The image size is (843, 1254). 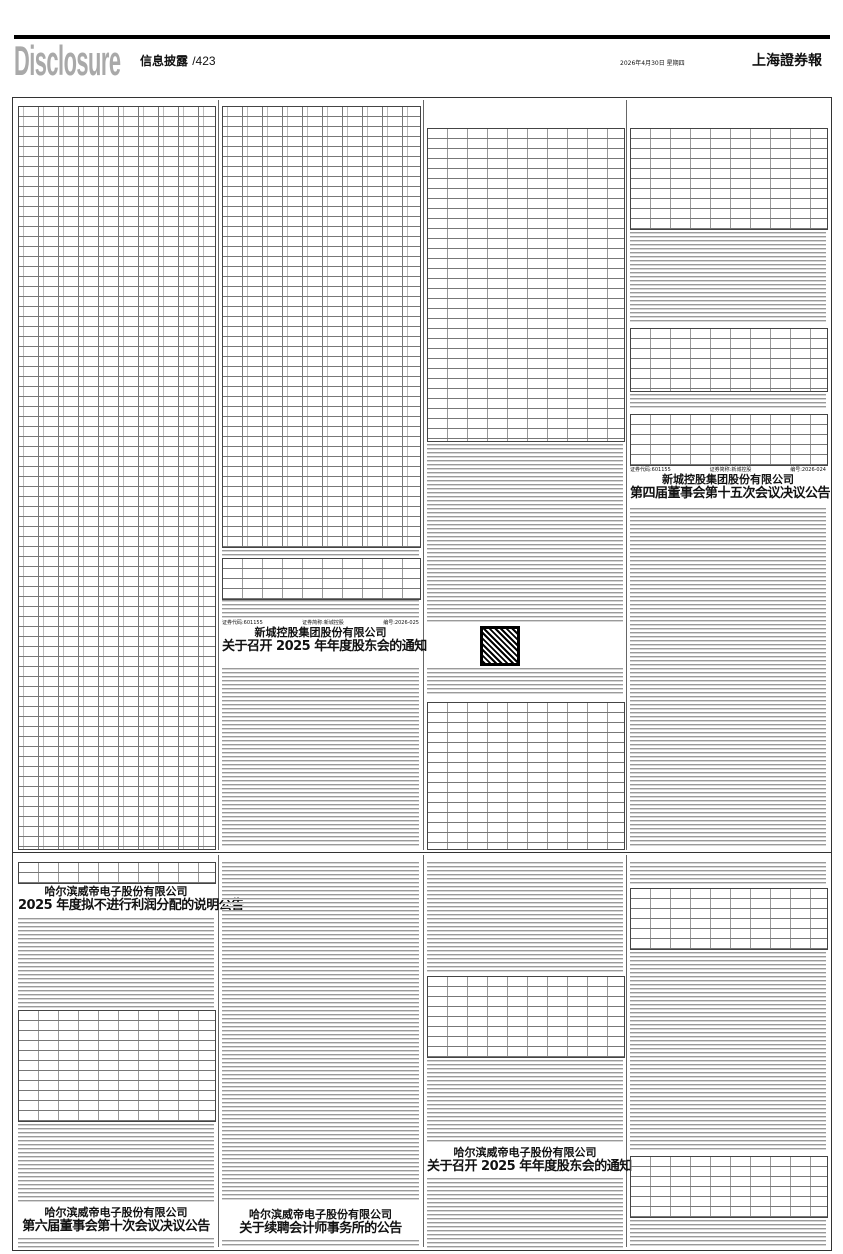 What do you see at coordinates (422, 852) in the screenshot?
I see `section-divider` at bounding box center [422, 852].